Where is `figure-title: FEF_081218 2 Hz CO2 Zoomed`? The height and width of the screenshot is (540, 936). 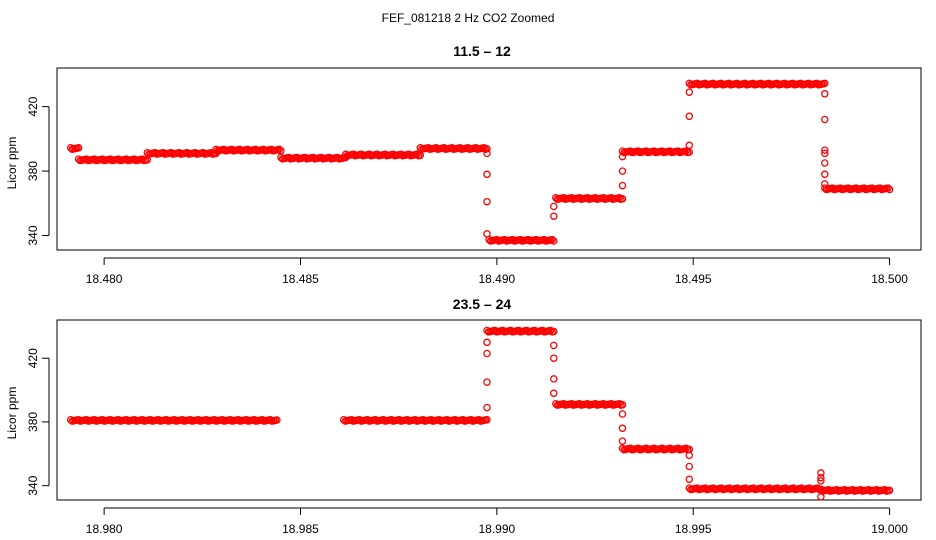
figure-title: FEF_081218 2 Hz CO2 Zoomed is located at coordinates (468, 18).